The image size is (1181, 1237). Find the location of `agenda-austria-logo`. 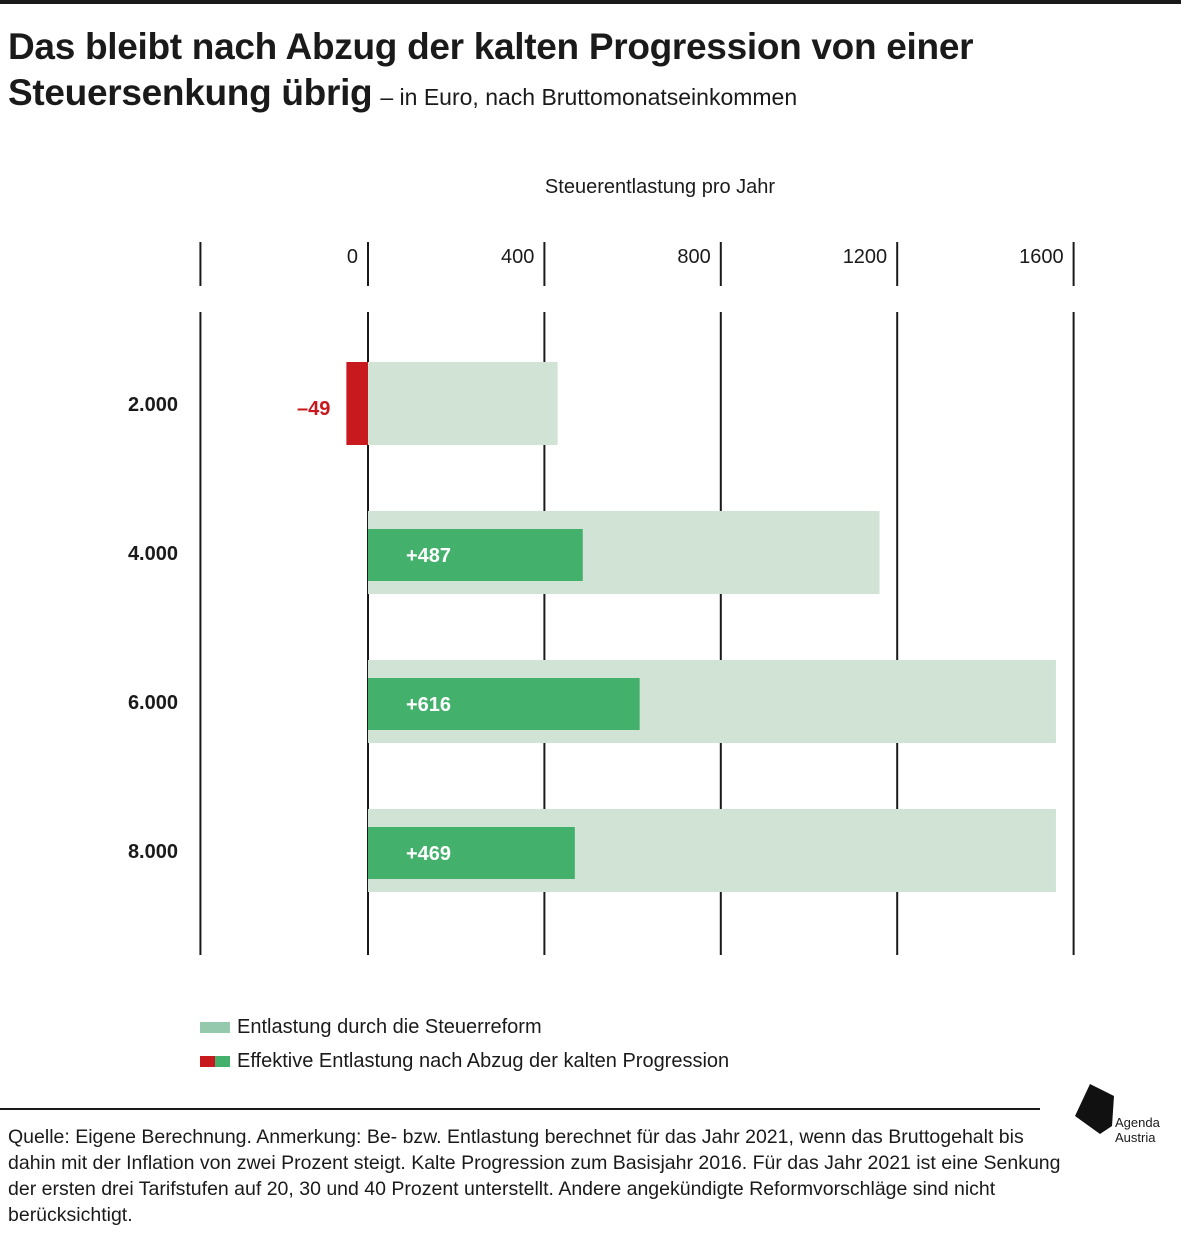

agenda-austria-logo is located at coordinates (1094, 1109).